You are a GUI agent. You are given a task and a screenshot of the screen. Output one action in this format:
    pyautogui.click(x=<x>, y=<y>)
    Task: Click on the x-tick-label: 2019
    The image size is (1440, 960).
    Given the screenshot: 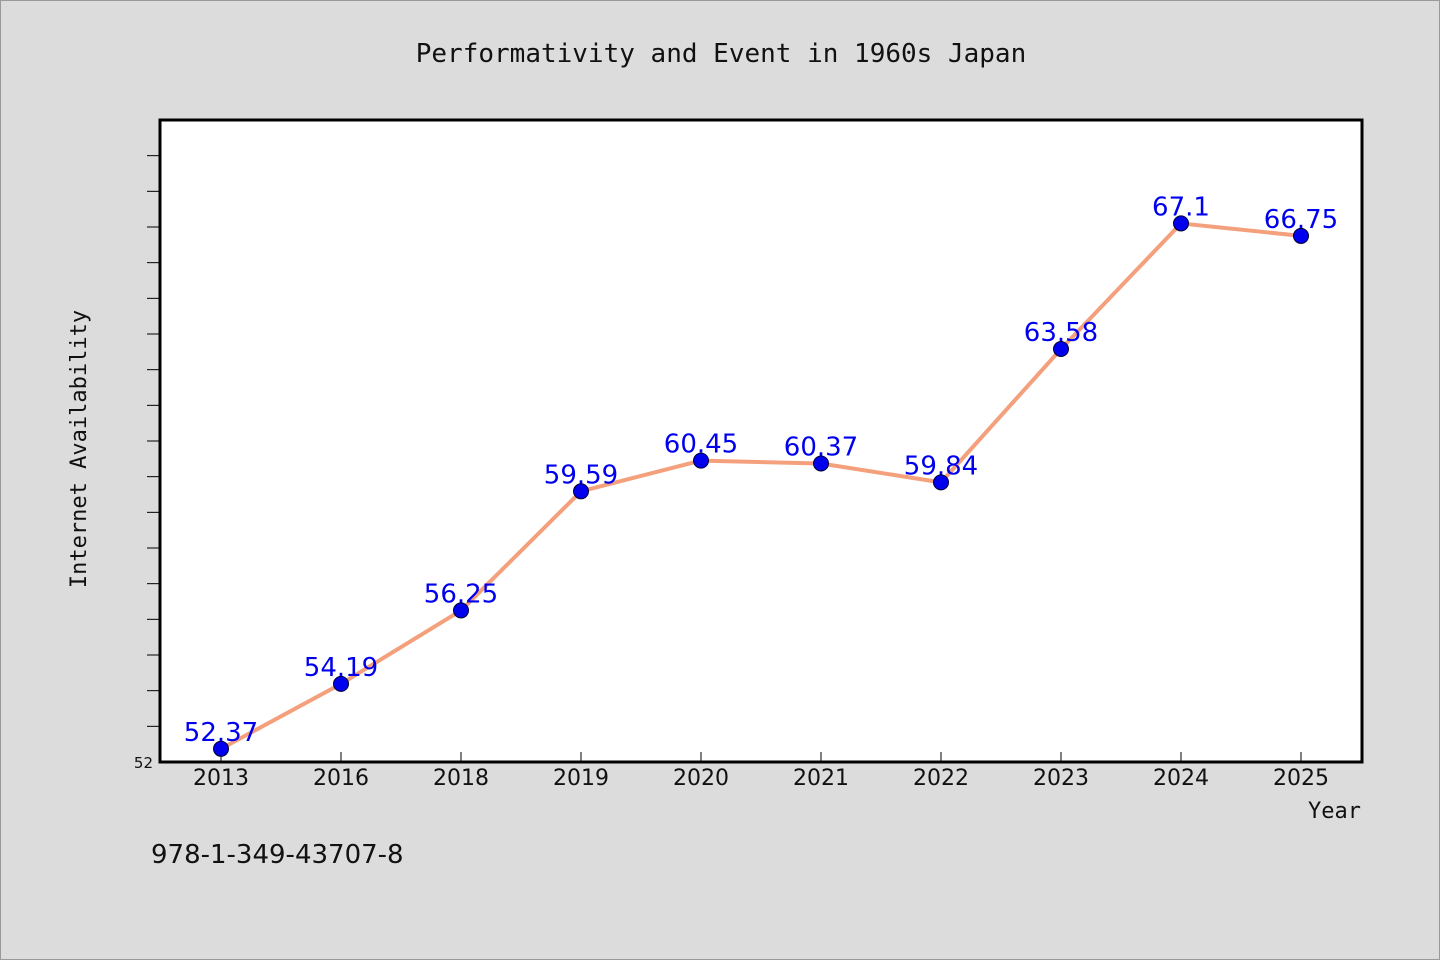 What is the action you would take?
    pyautogui.click(x=581, y=778)
    